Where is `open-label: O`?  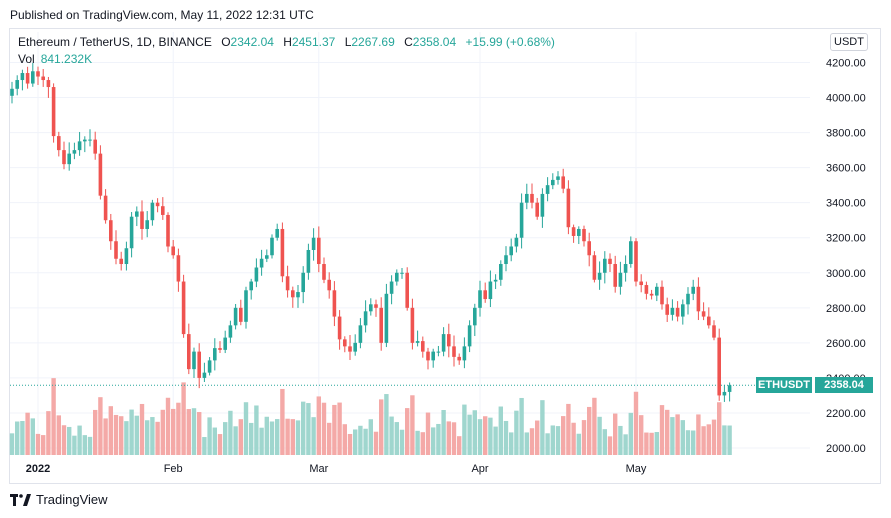 open-label: O is located at coordinates (226, 42).